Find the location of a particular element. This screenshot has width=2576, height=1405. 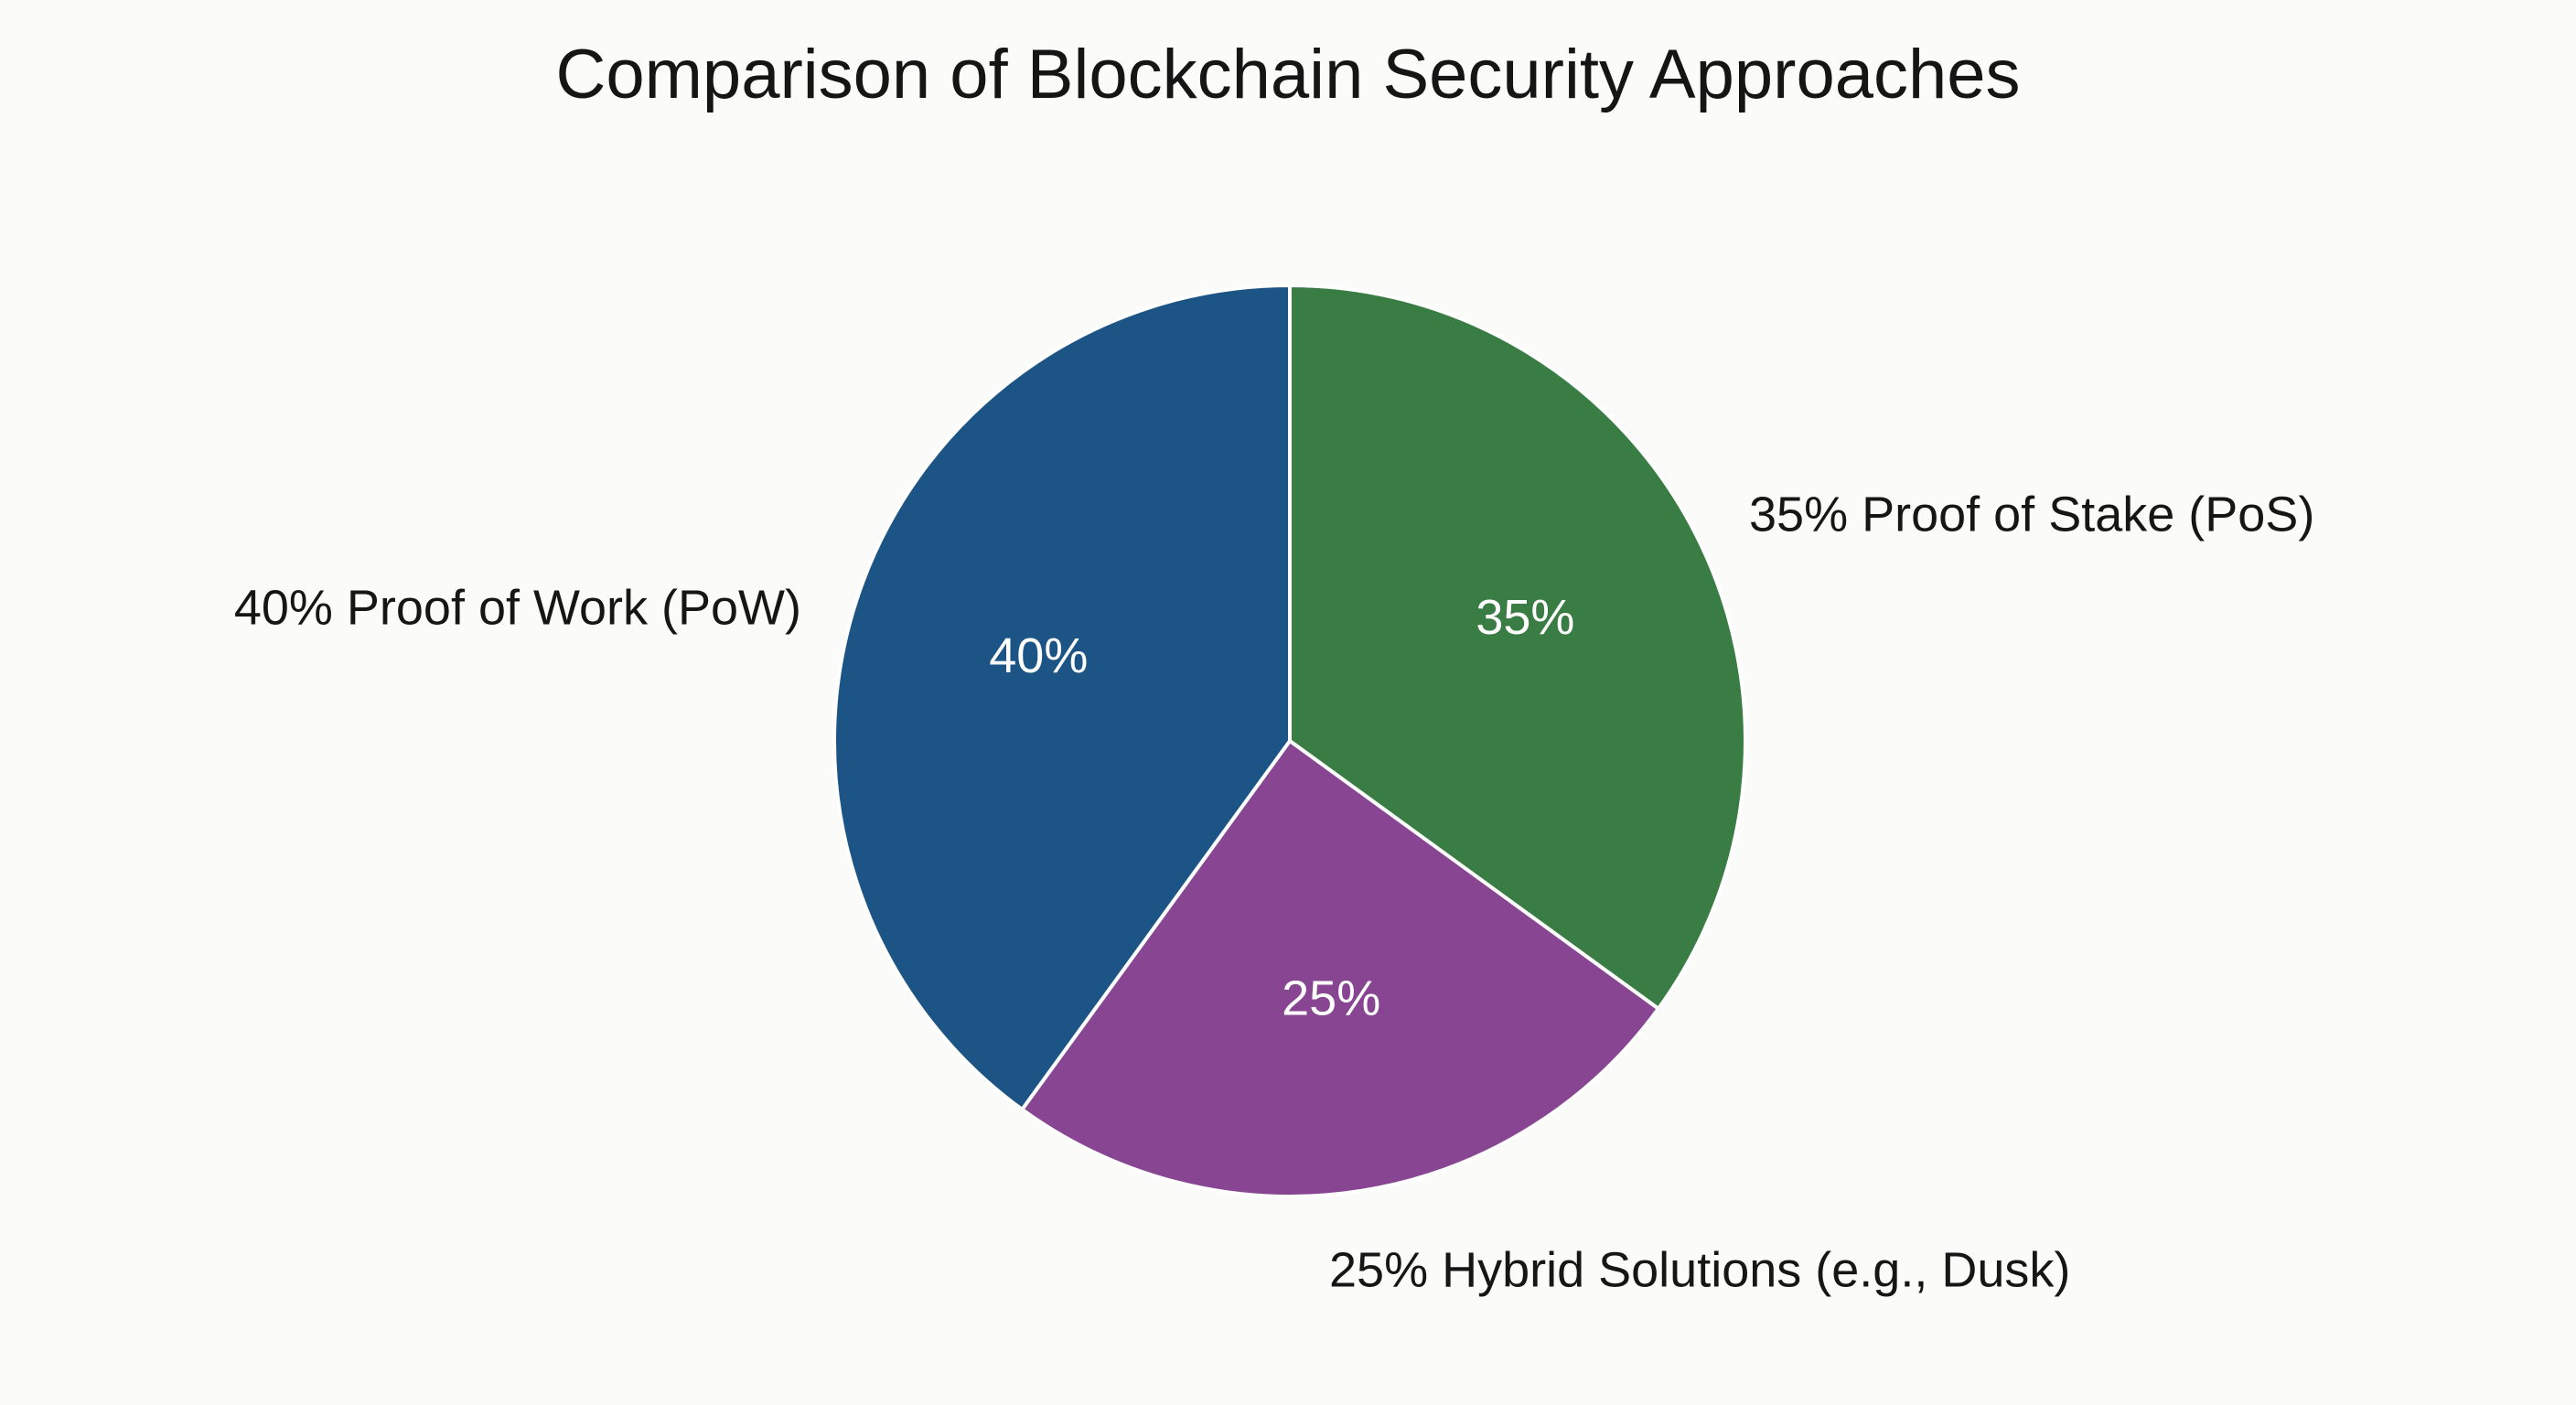

pow-value-label: 40% is located at coordinates (1039, 655).